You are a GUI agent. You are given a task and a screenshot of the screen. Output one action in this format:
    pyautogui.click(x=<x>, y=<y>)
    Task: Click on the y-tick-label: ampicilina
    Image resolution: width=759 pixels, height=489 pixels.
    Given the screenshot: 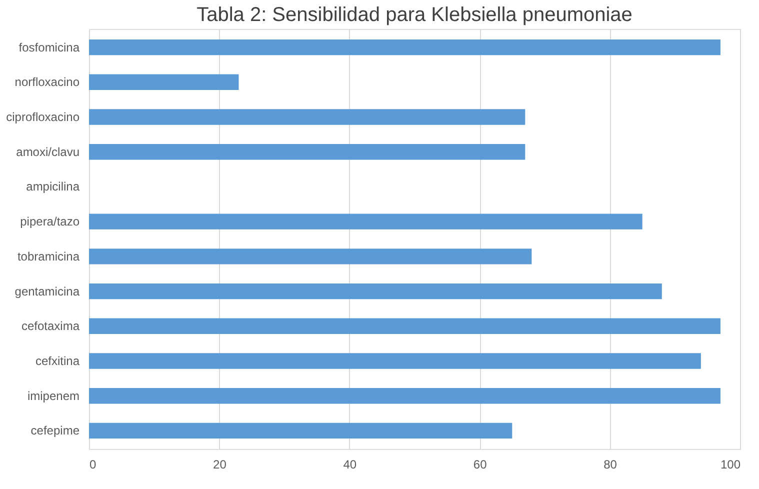 What is the action you would take?
    pyautogui.click(x=53, y=187)
    